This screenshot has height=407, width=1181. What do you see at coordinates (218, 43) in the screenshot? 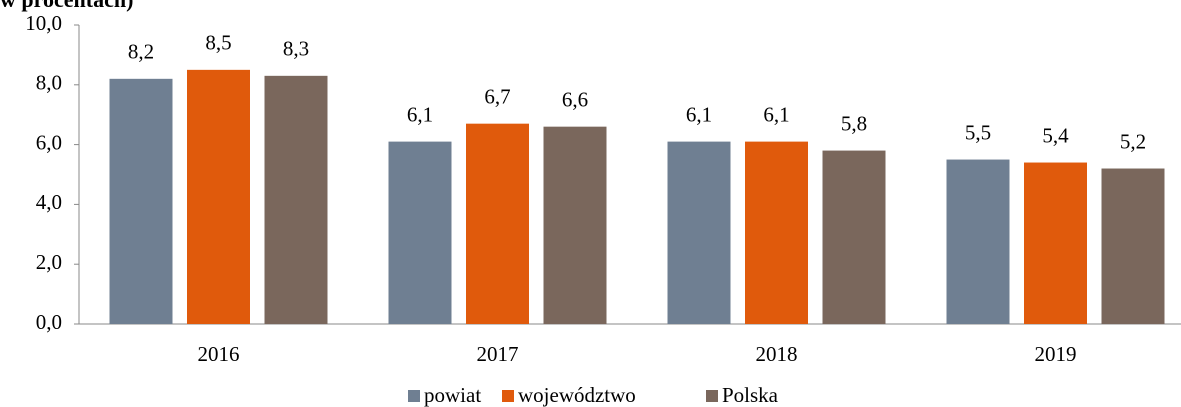
I see `value-label: 8,5` at bounding box center [218, 43].